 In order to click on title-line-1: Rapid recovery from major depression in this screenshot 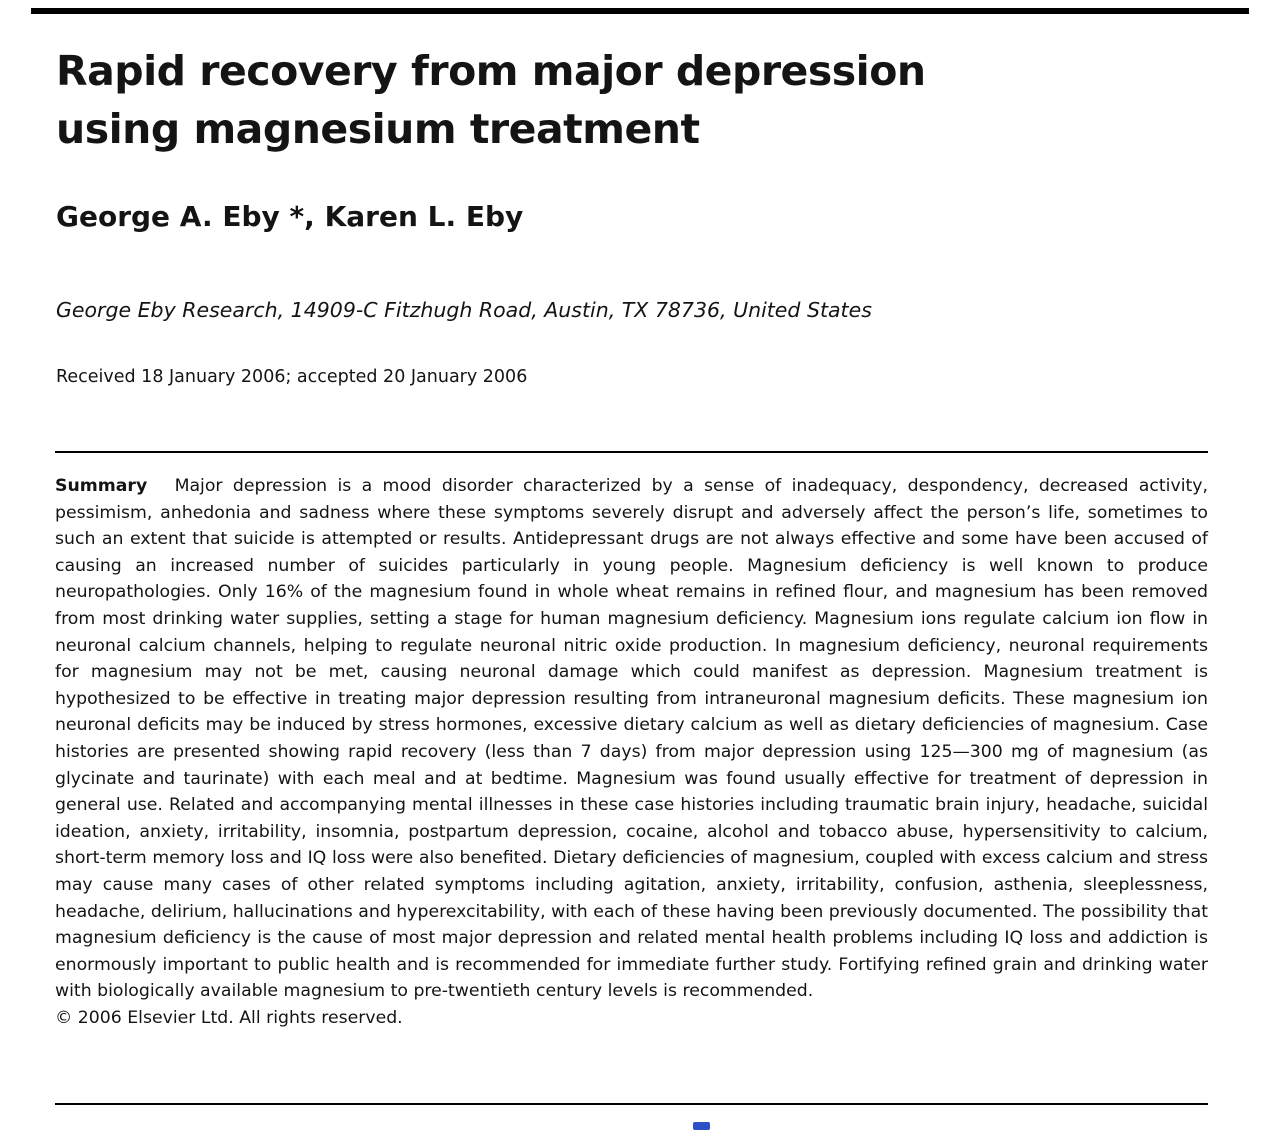, I will do `click(491, 71)`.